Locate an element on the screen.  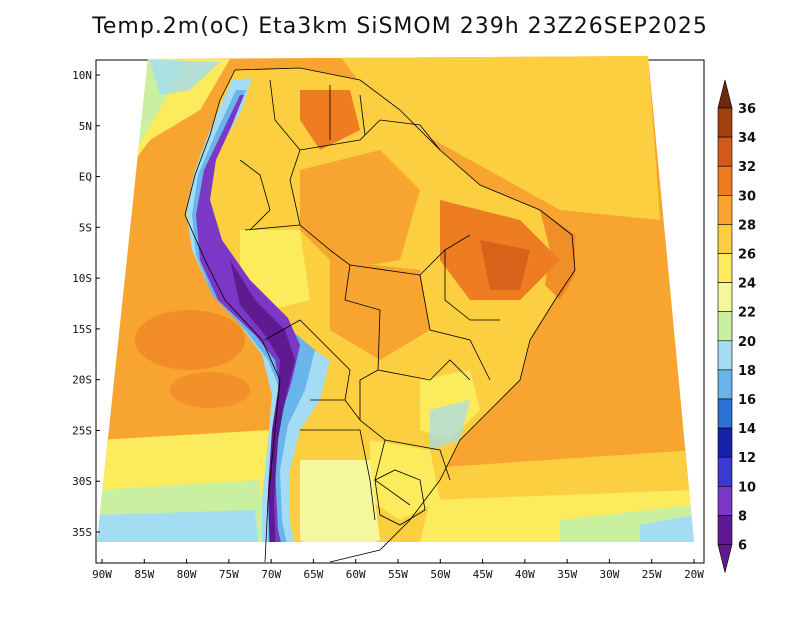
lat-label: 5N is located at coordinates (85, 126).